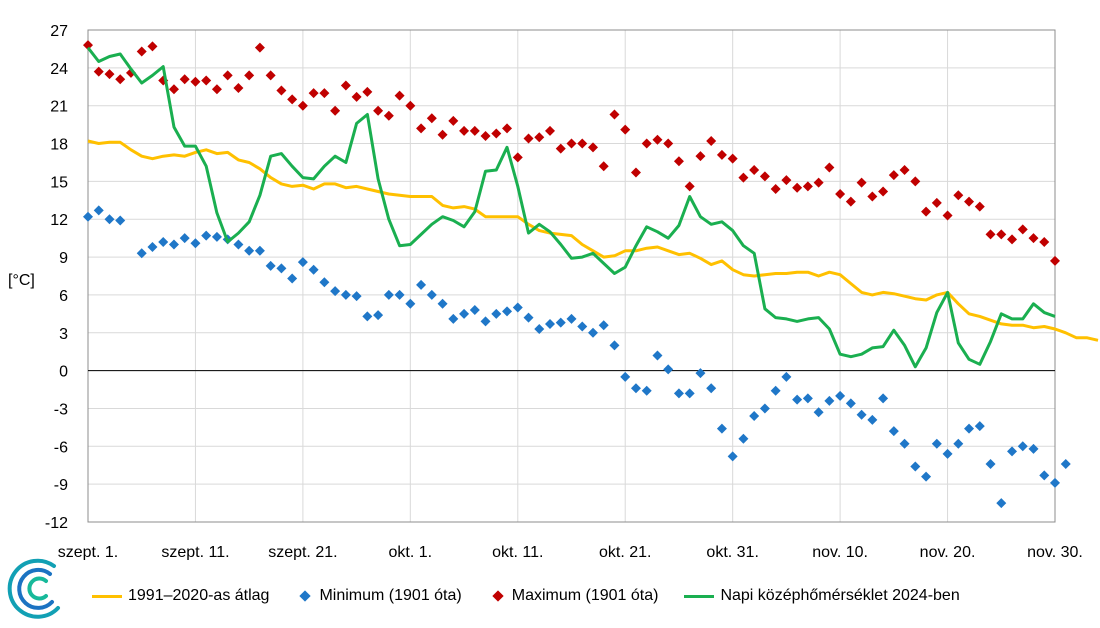 The width and height of the screenshot is (1100, 628). What do you see at coordinates (63, 372) in the screenshot?
I see `y-tick-label: 0` at bounding box center [63, 372].